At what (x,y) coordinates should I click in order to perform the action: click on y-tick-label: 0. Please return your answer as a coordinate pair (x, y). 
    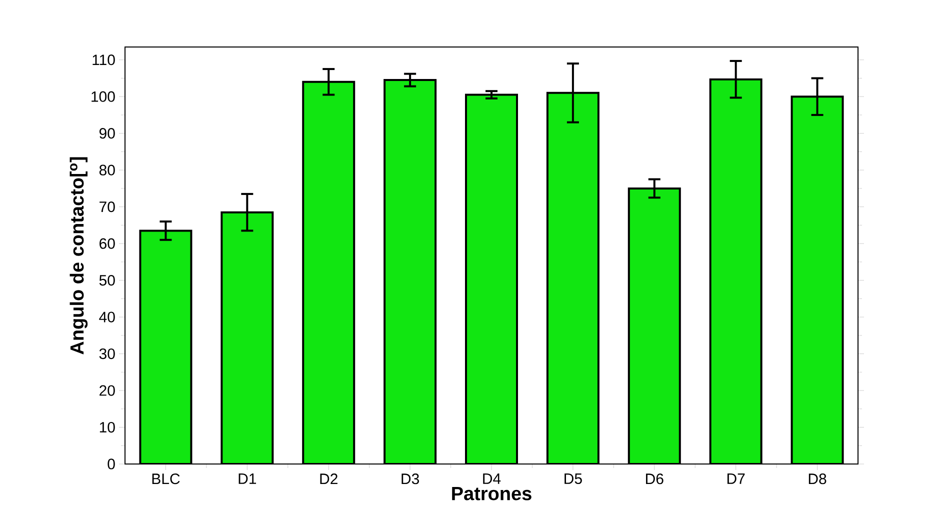
    Looking at the image, I should click on (111, 464).